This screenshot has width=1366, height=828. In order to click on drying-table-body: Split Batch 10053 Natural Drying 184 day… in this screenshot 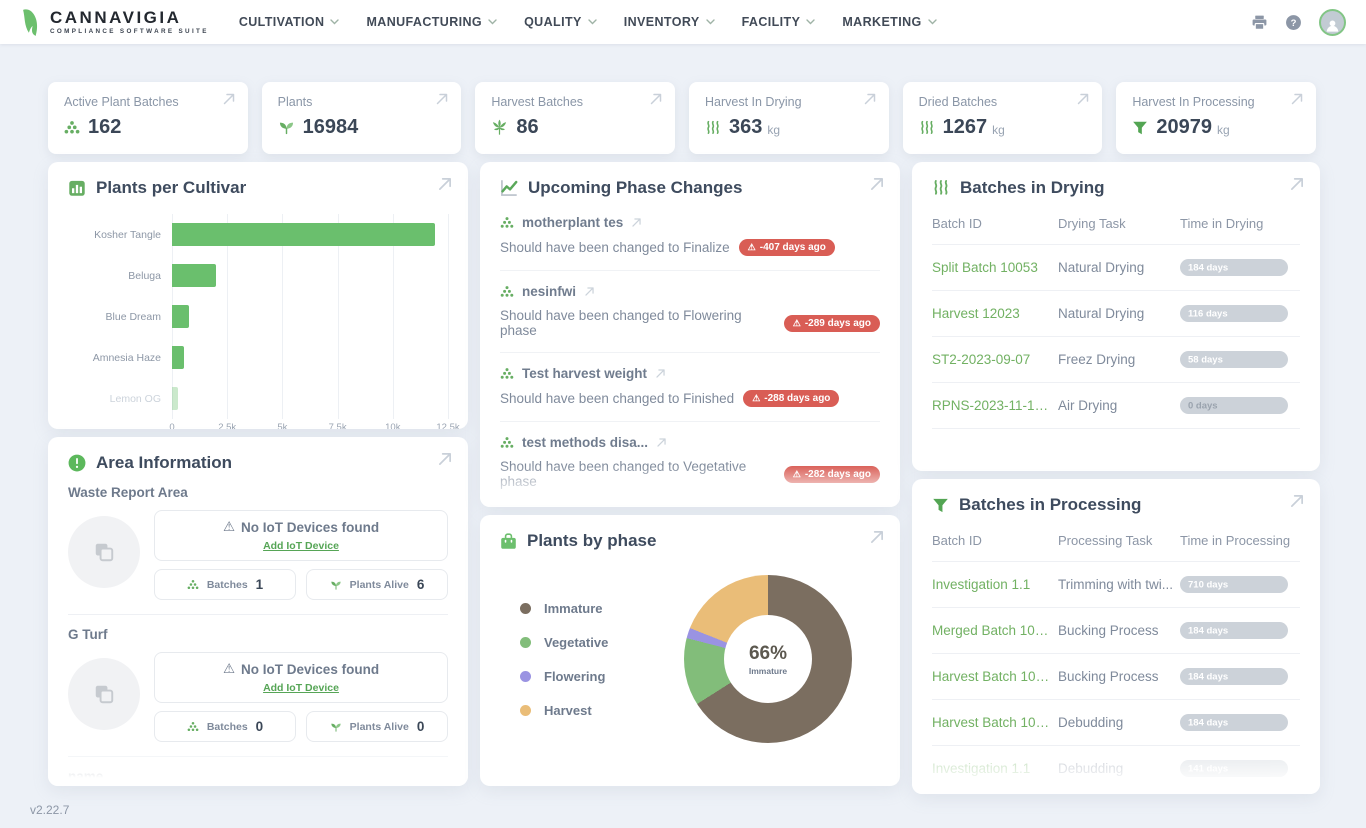, I will do `click(1116, 337)`.